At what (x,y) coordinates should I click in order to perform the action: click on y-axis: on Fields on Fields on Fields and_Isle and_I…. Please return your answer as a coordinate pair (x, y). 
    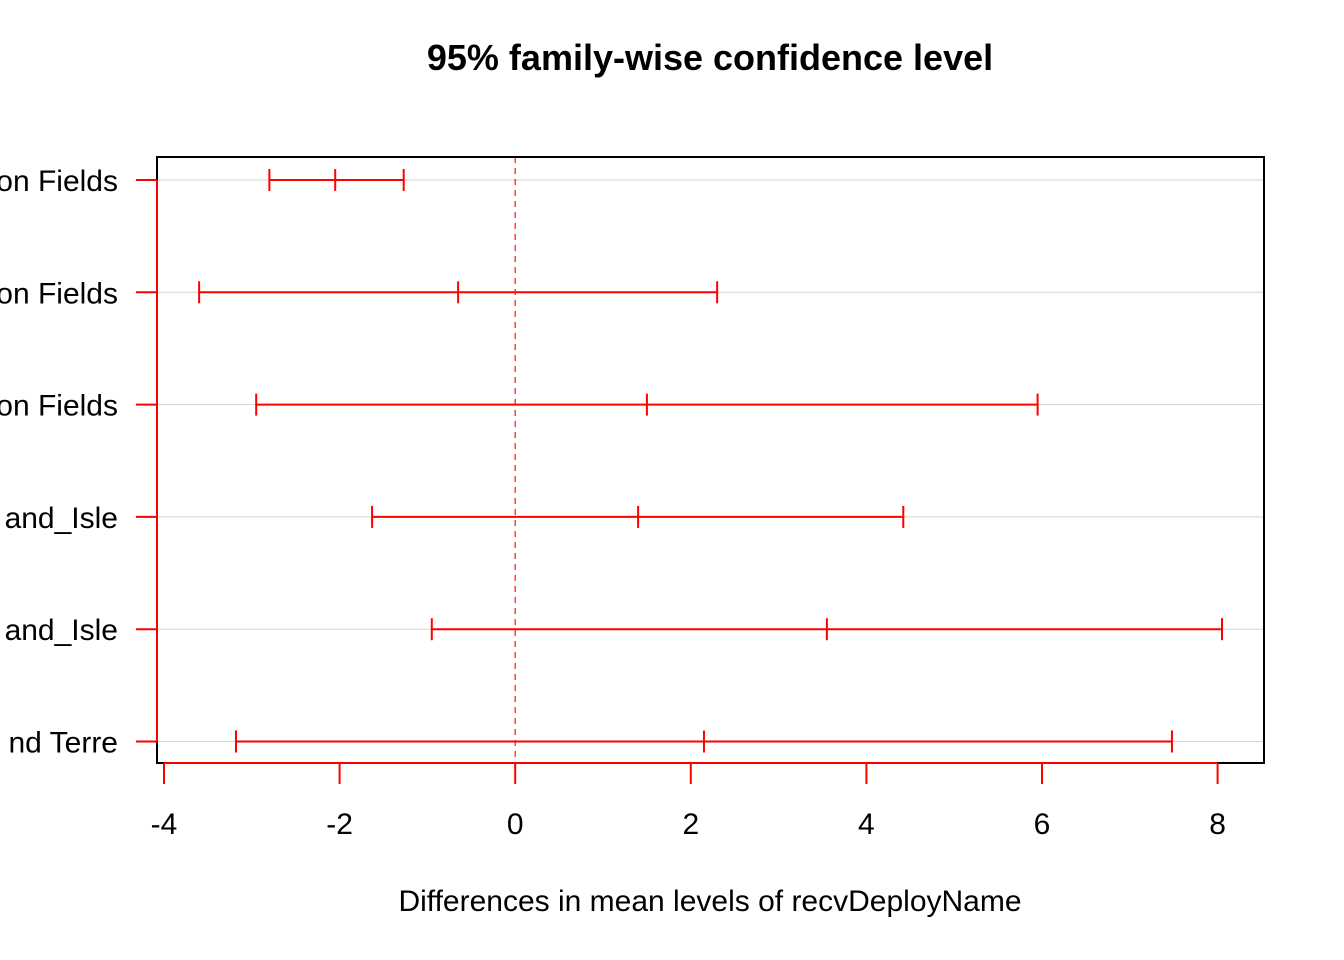
    Looking at the image, I should click on (79, 462).